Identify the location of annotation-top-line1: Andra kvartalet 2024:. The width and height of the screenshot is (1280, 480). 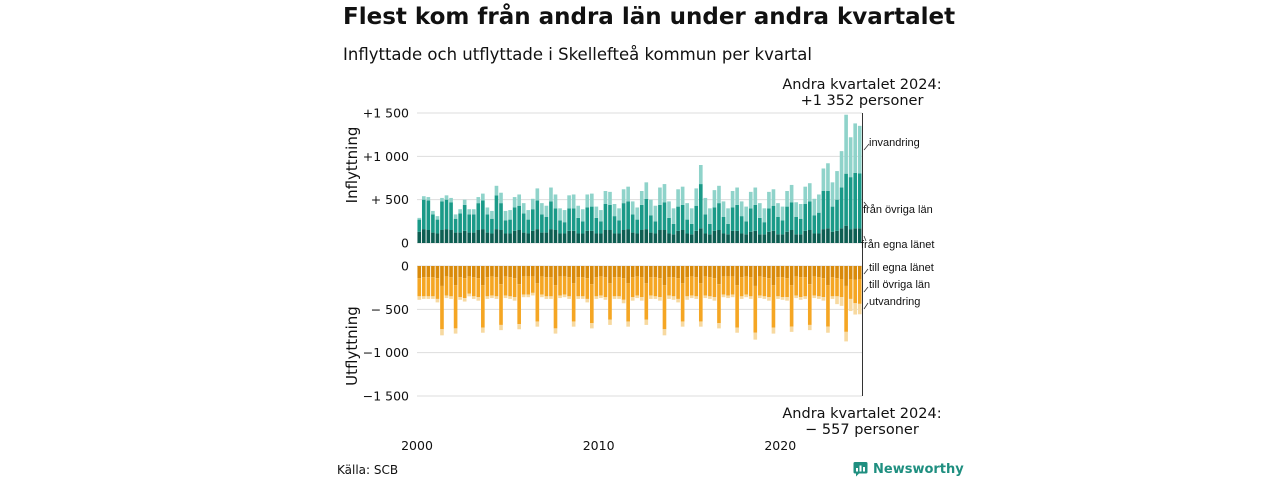
(861, 85).